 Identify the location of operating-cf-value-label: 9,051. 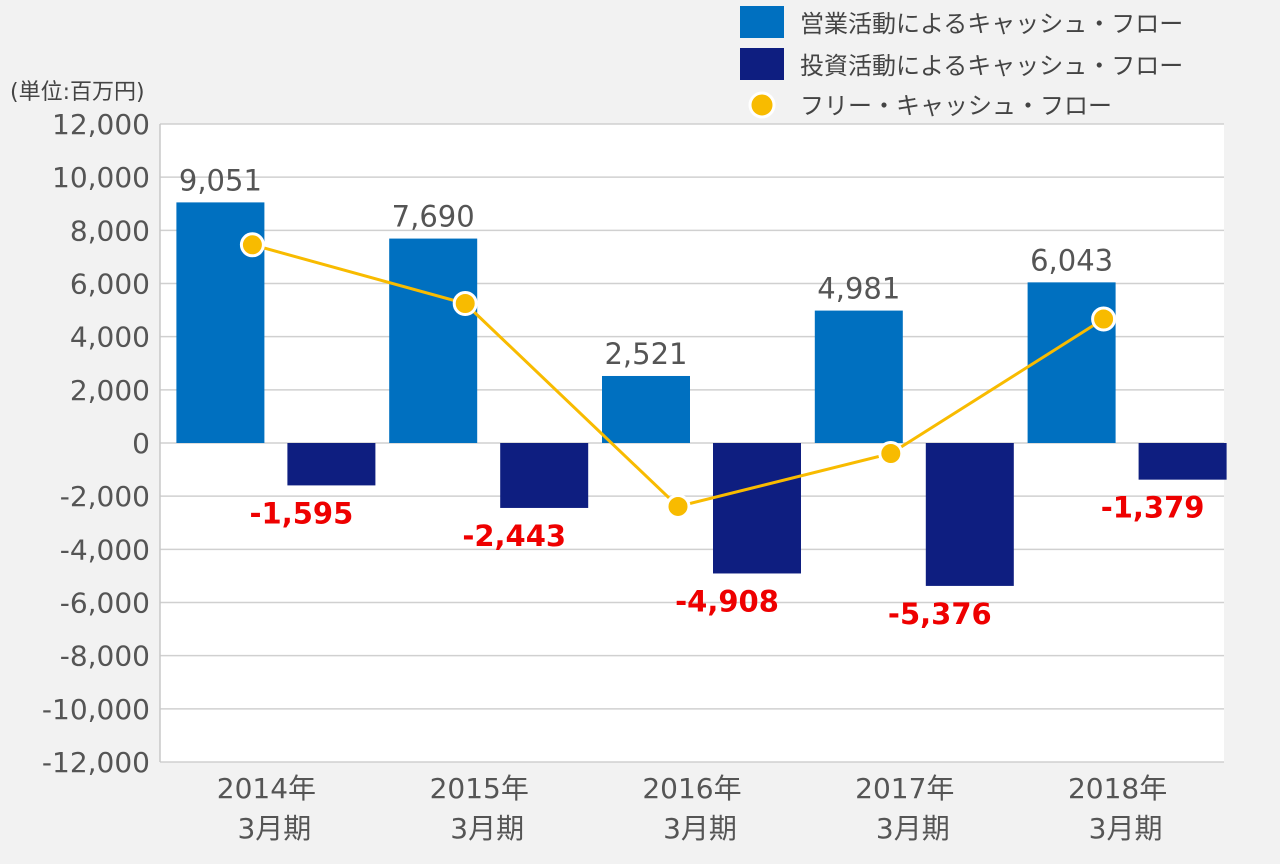
(220, 180).